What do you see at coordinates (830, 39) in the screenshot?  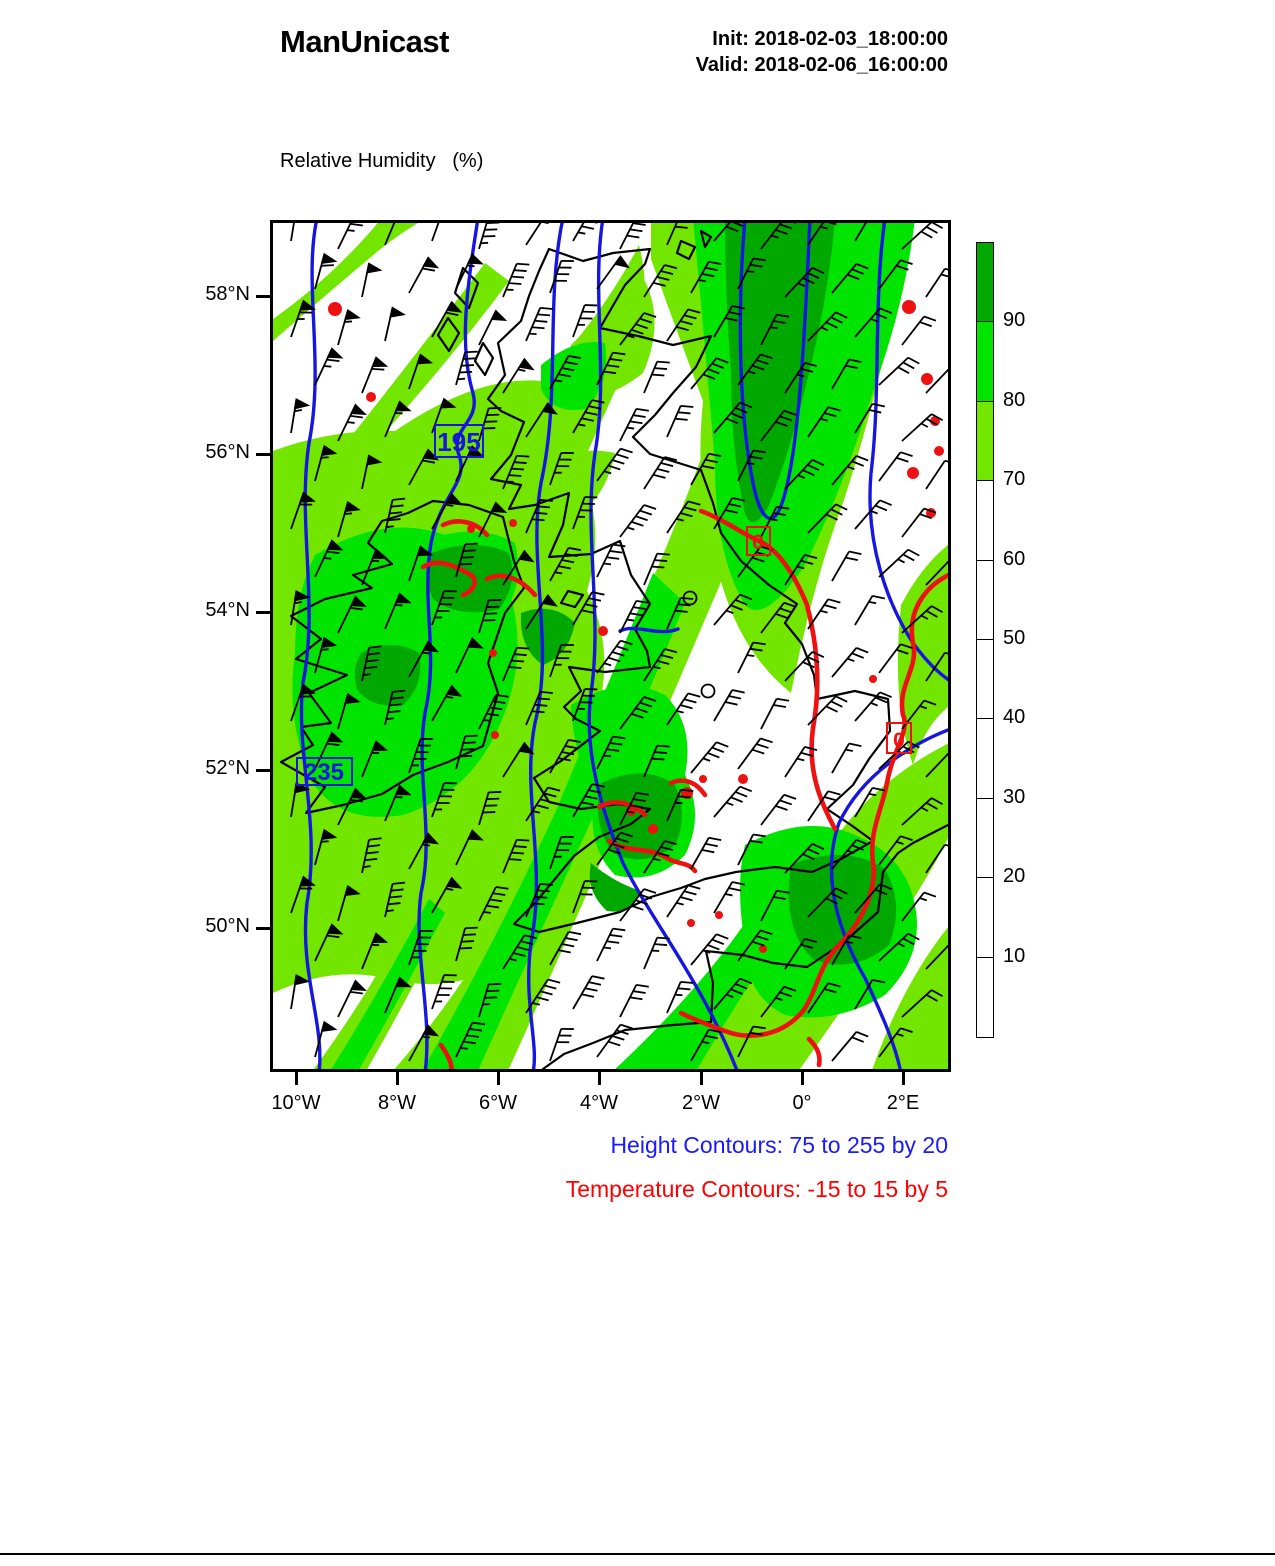 I see `init-time: Init: 2018-02-03_18:00:00` at bounding box center [830, 39].